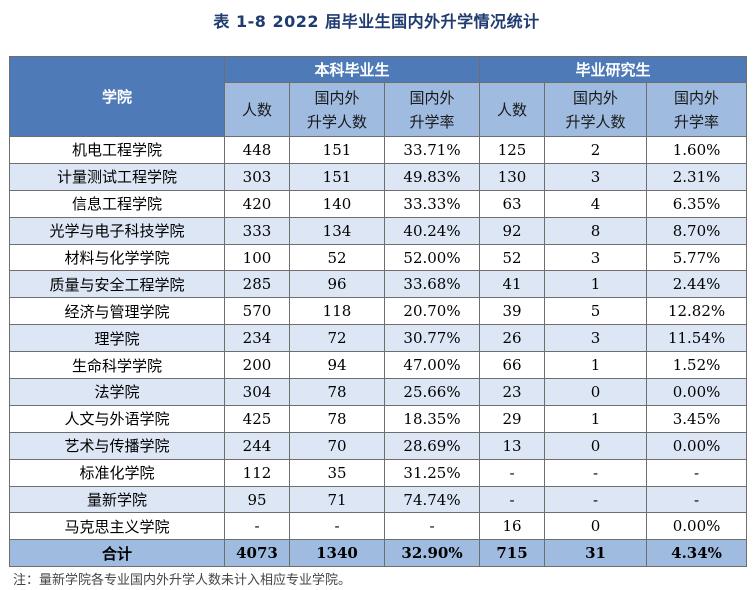 This screenshot has height=590, width=753. I want to click on grad-count: 125, so click(512, 150).